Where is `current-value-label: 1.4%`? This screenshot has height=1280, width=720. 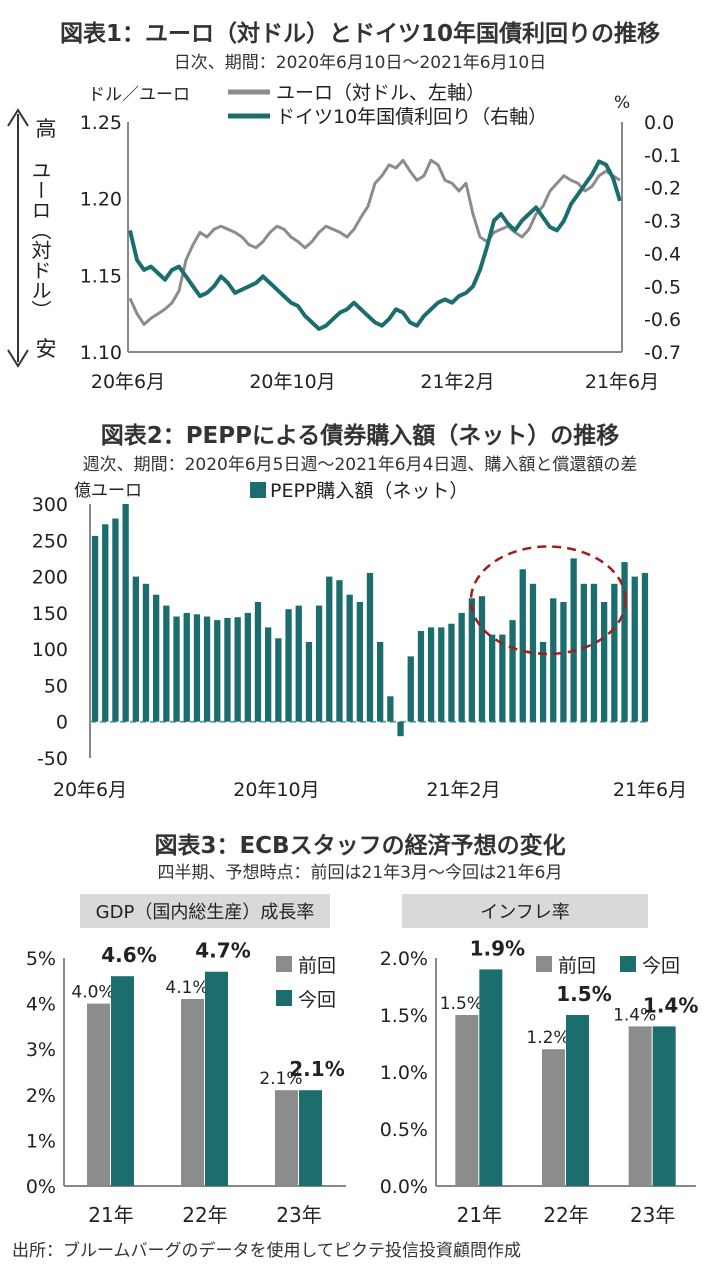 current-value-label: 1.4% is located at coordinates (670, 1005).